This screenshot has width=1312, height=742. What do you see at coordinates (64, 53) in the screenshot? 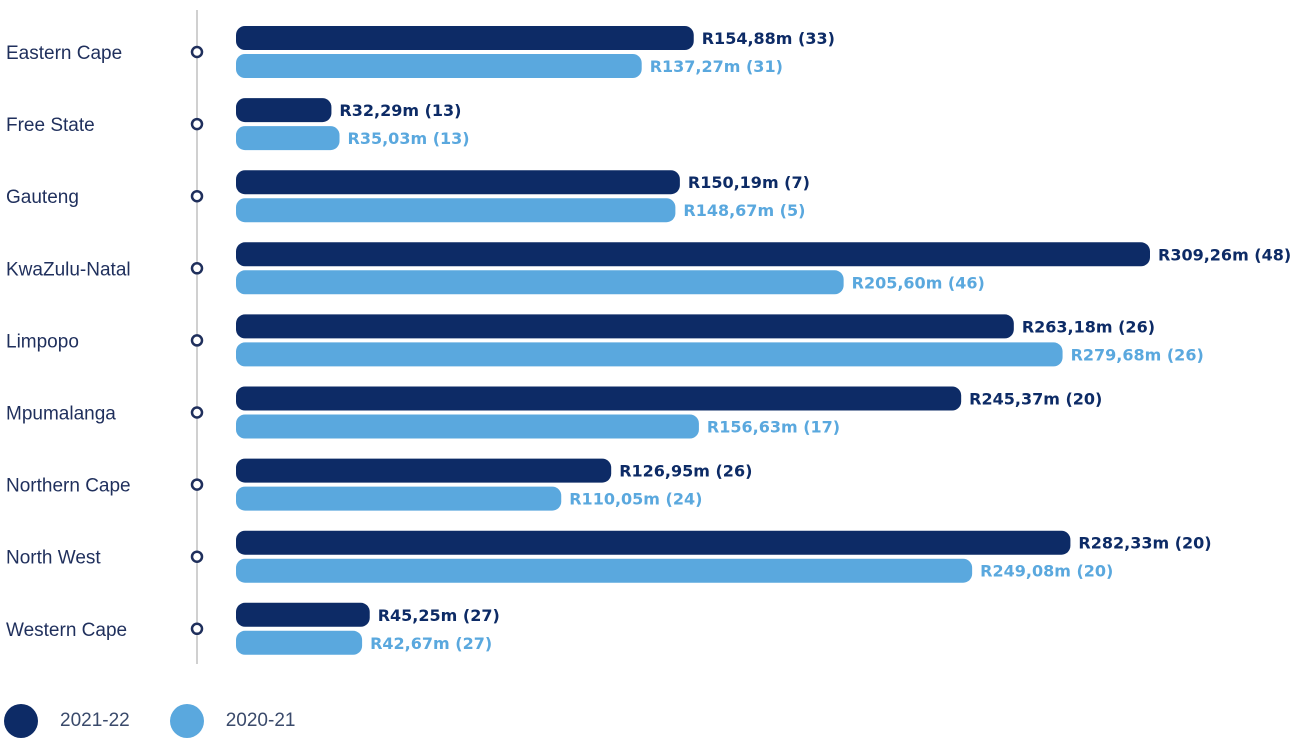
I see `category-label: Eastern Cape` at bounding box center [64, 53].